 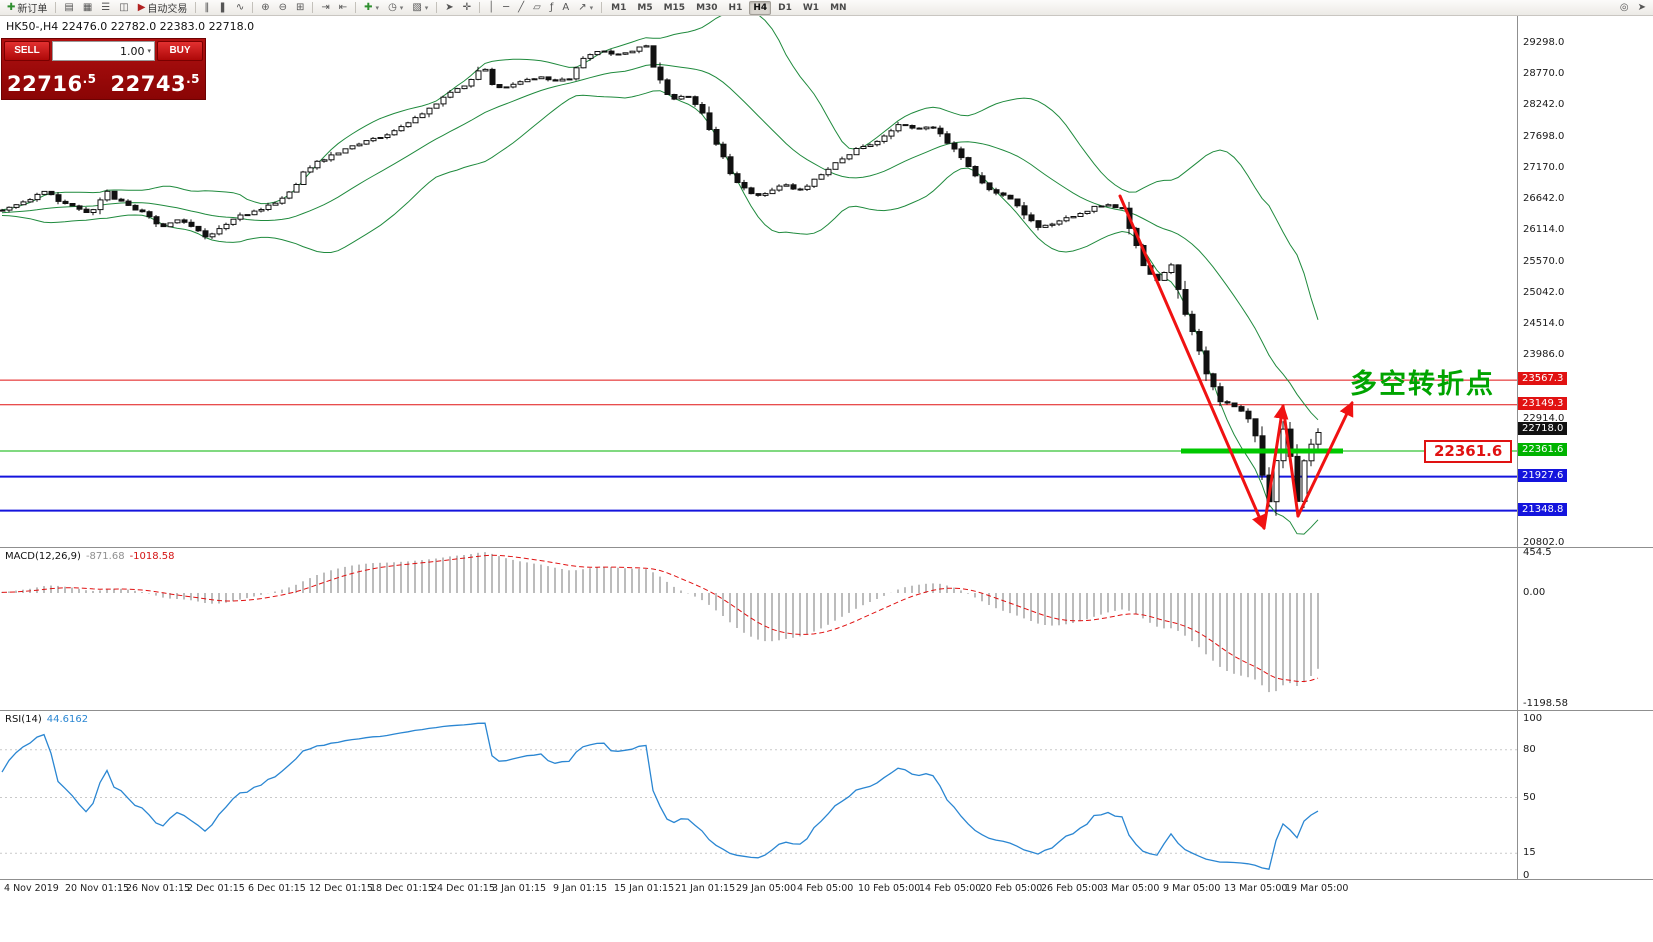 I want to click on data-window-icon: ◫, so click(x=123, y=8).